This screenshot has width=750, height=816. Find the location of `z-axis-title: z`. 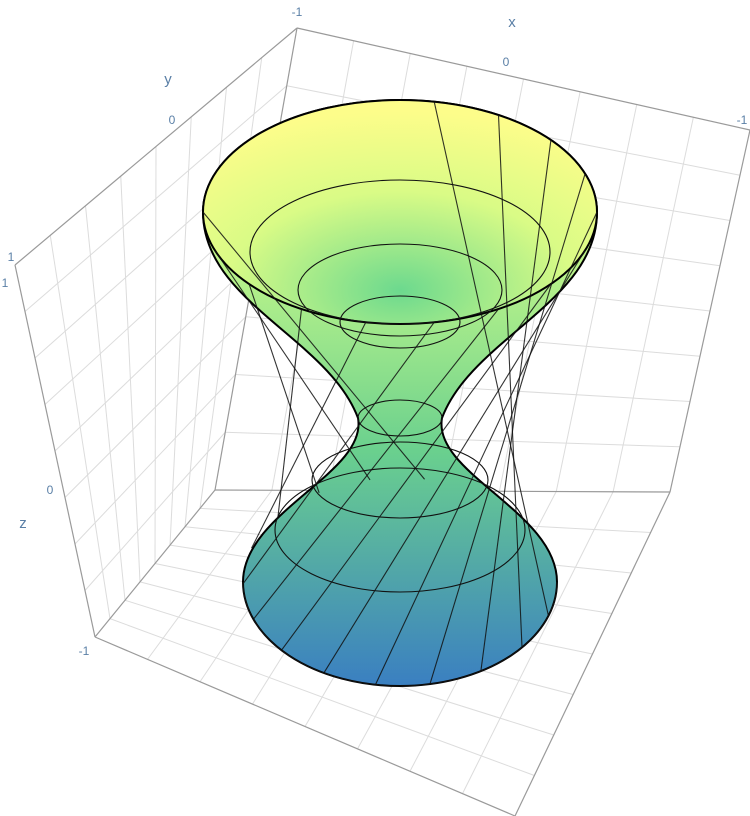

z-axis-title: z is located at coordinates (23, 523).